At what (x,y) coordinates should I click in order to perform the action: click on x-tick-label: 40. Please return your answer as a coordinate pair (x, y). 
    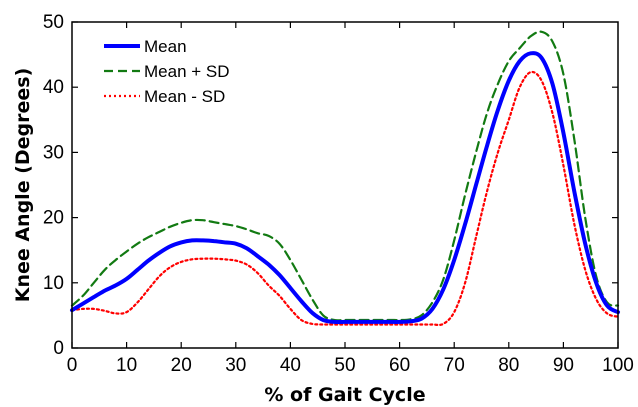
    Looking at the image, I should click on (290, 365).